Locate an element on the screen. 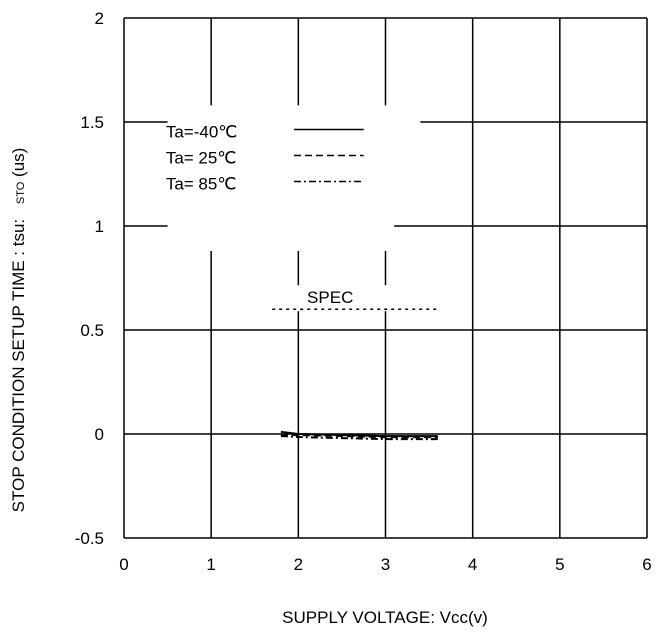 The image size is (657, 633). x-tick-label: 6 is located at coordinates (646, 564).